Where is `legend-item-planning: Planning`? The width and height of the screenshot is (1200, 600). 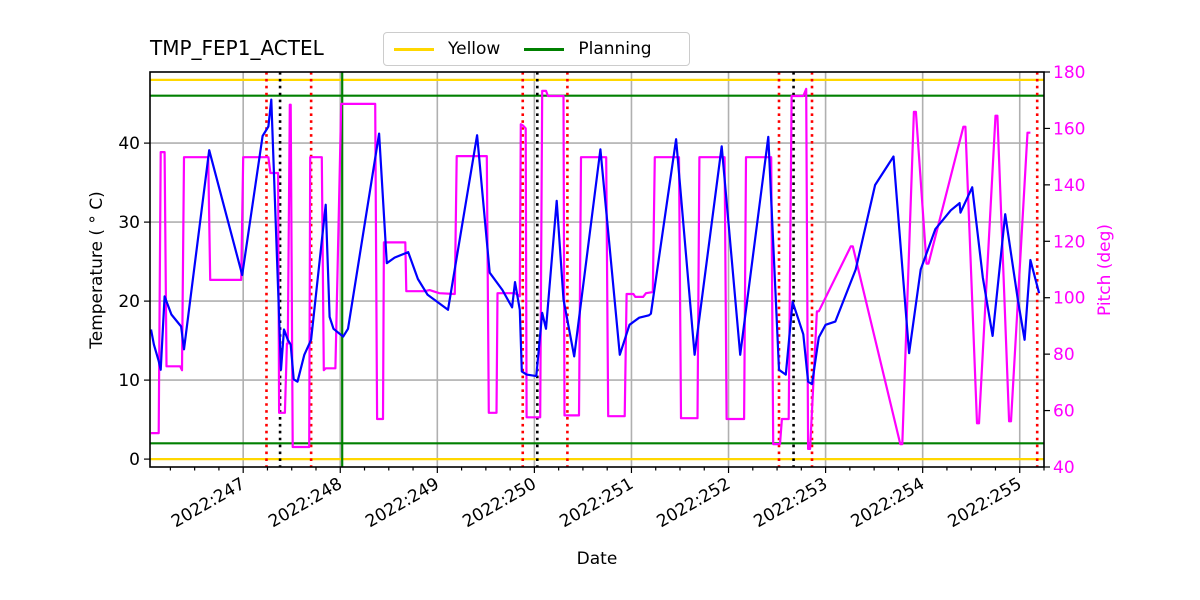
legend-item-planning: Planning is located at coordinates (588, 49).